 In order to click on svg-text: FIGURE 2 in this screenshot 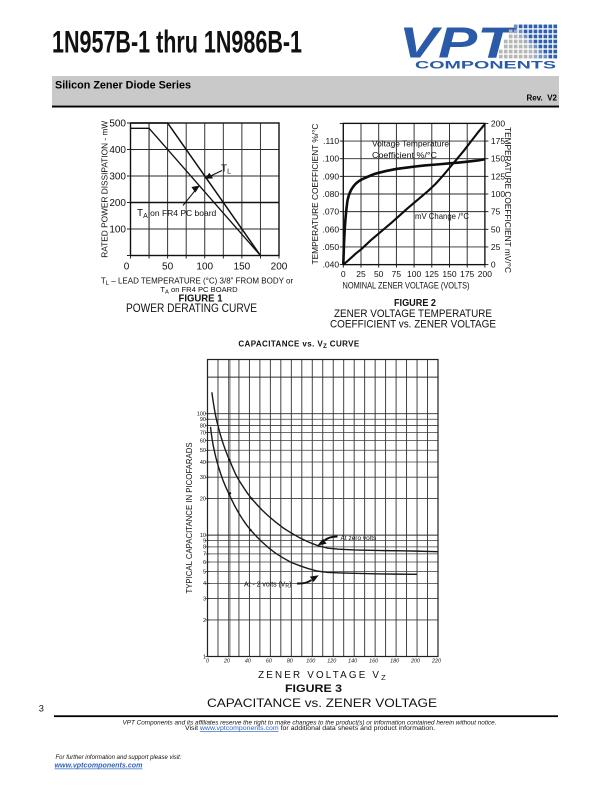, I will do `click(415, 303)`.